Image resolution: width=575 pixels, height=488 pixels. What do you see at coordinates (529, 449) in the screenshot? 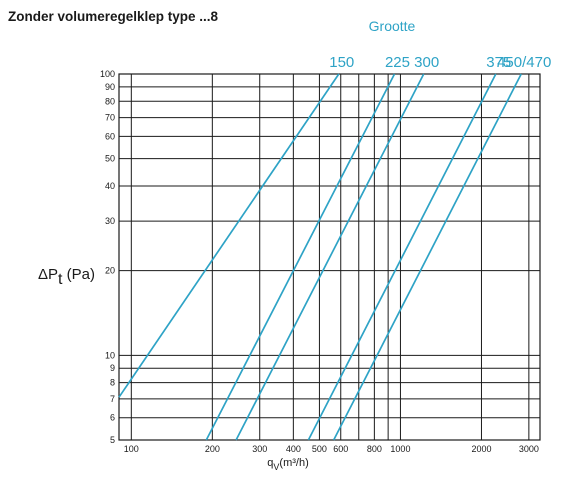
I see `x-tick-label-3000: 3000` at bounding box center [529, 449].